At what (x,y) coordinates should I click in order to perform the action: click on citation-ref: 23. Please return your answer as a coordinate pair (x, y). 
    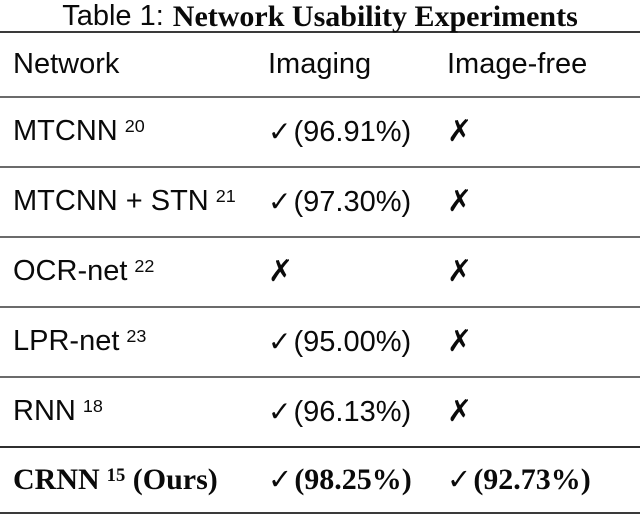
    Looking at the image, I should click on (136, 336).